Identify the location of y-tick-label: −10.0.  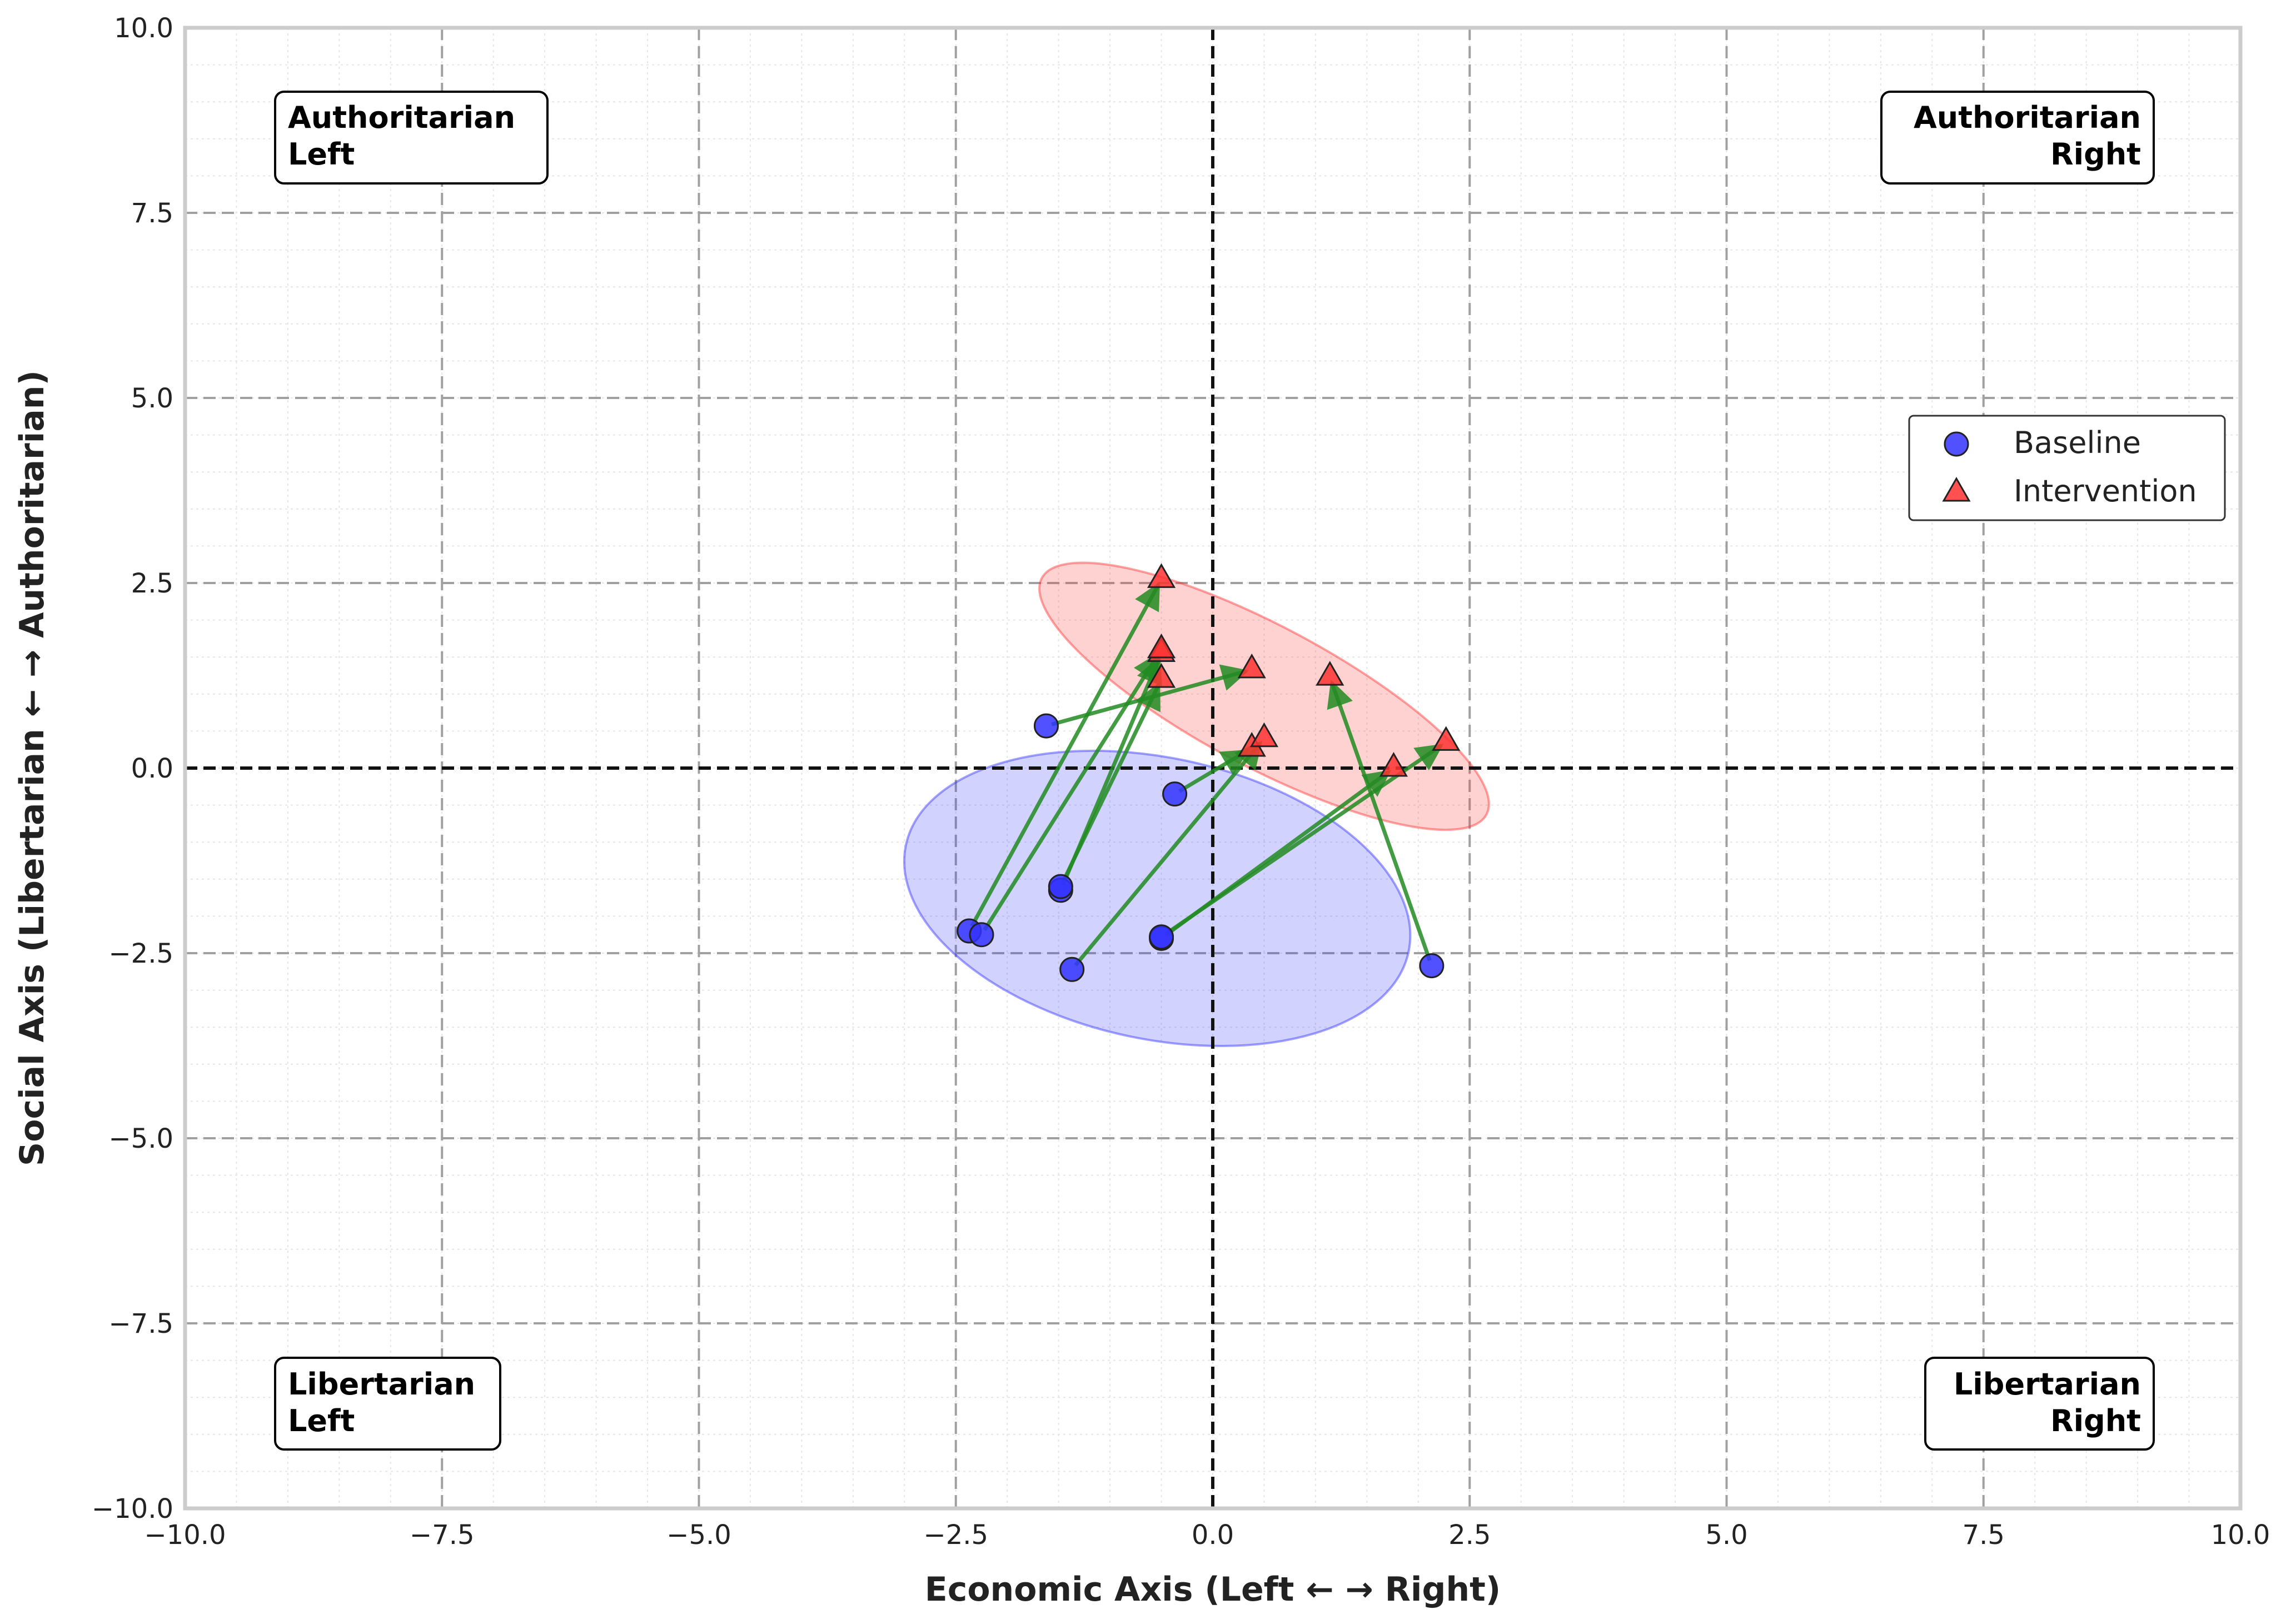
(132, 1509).